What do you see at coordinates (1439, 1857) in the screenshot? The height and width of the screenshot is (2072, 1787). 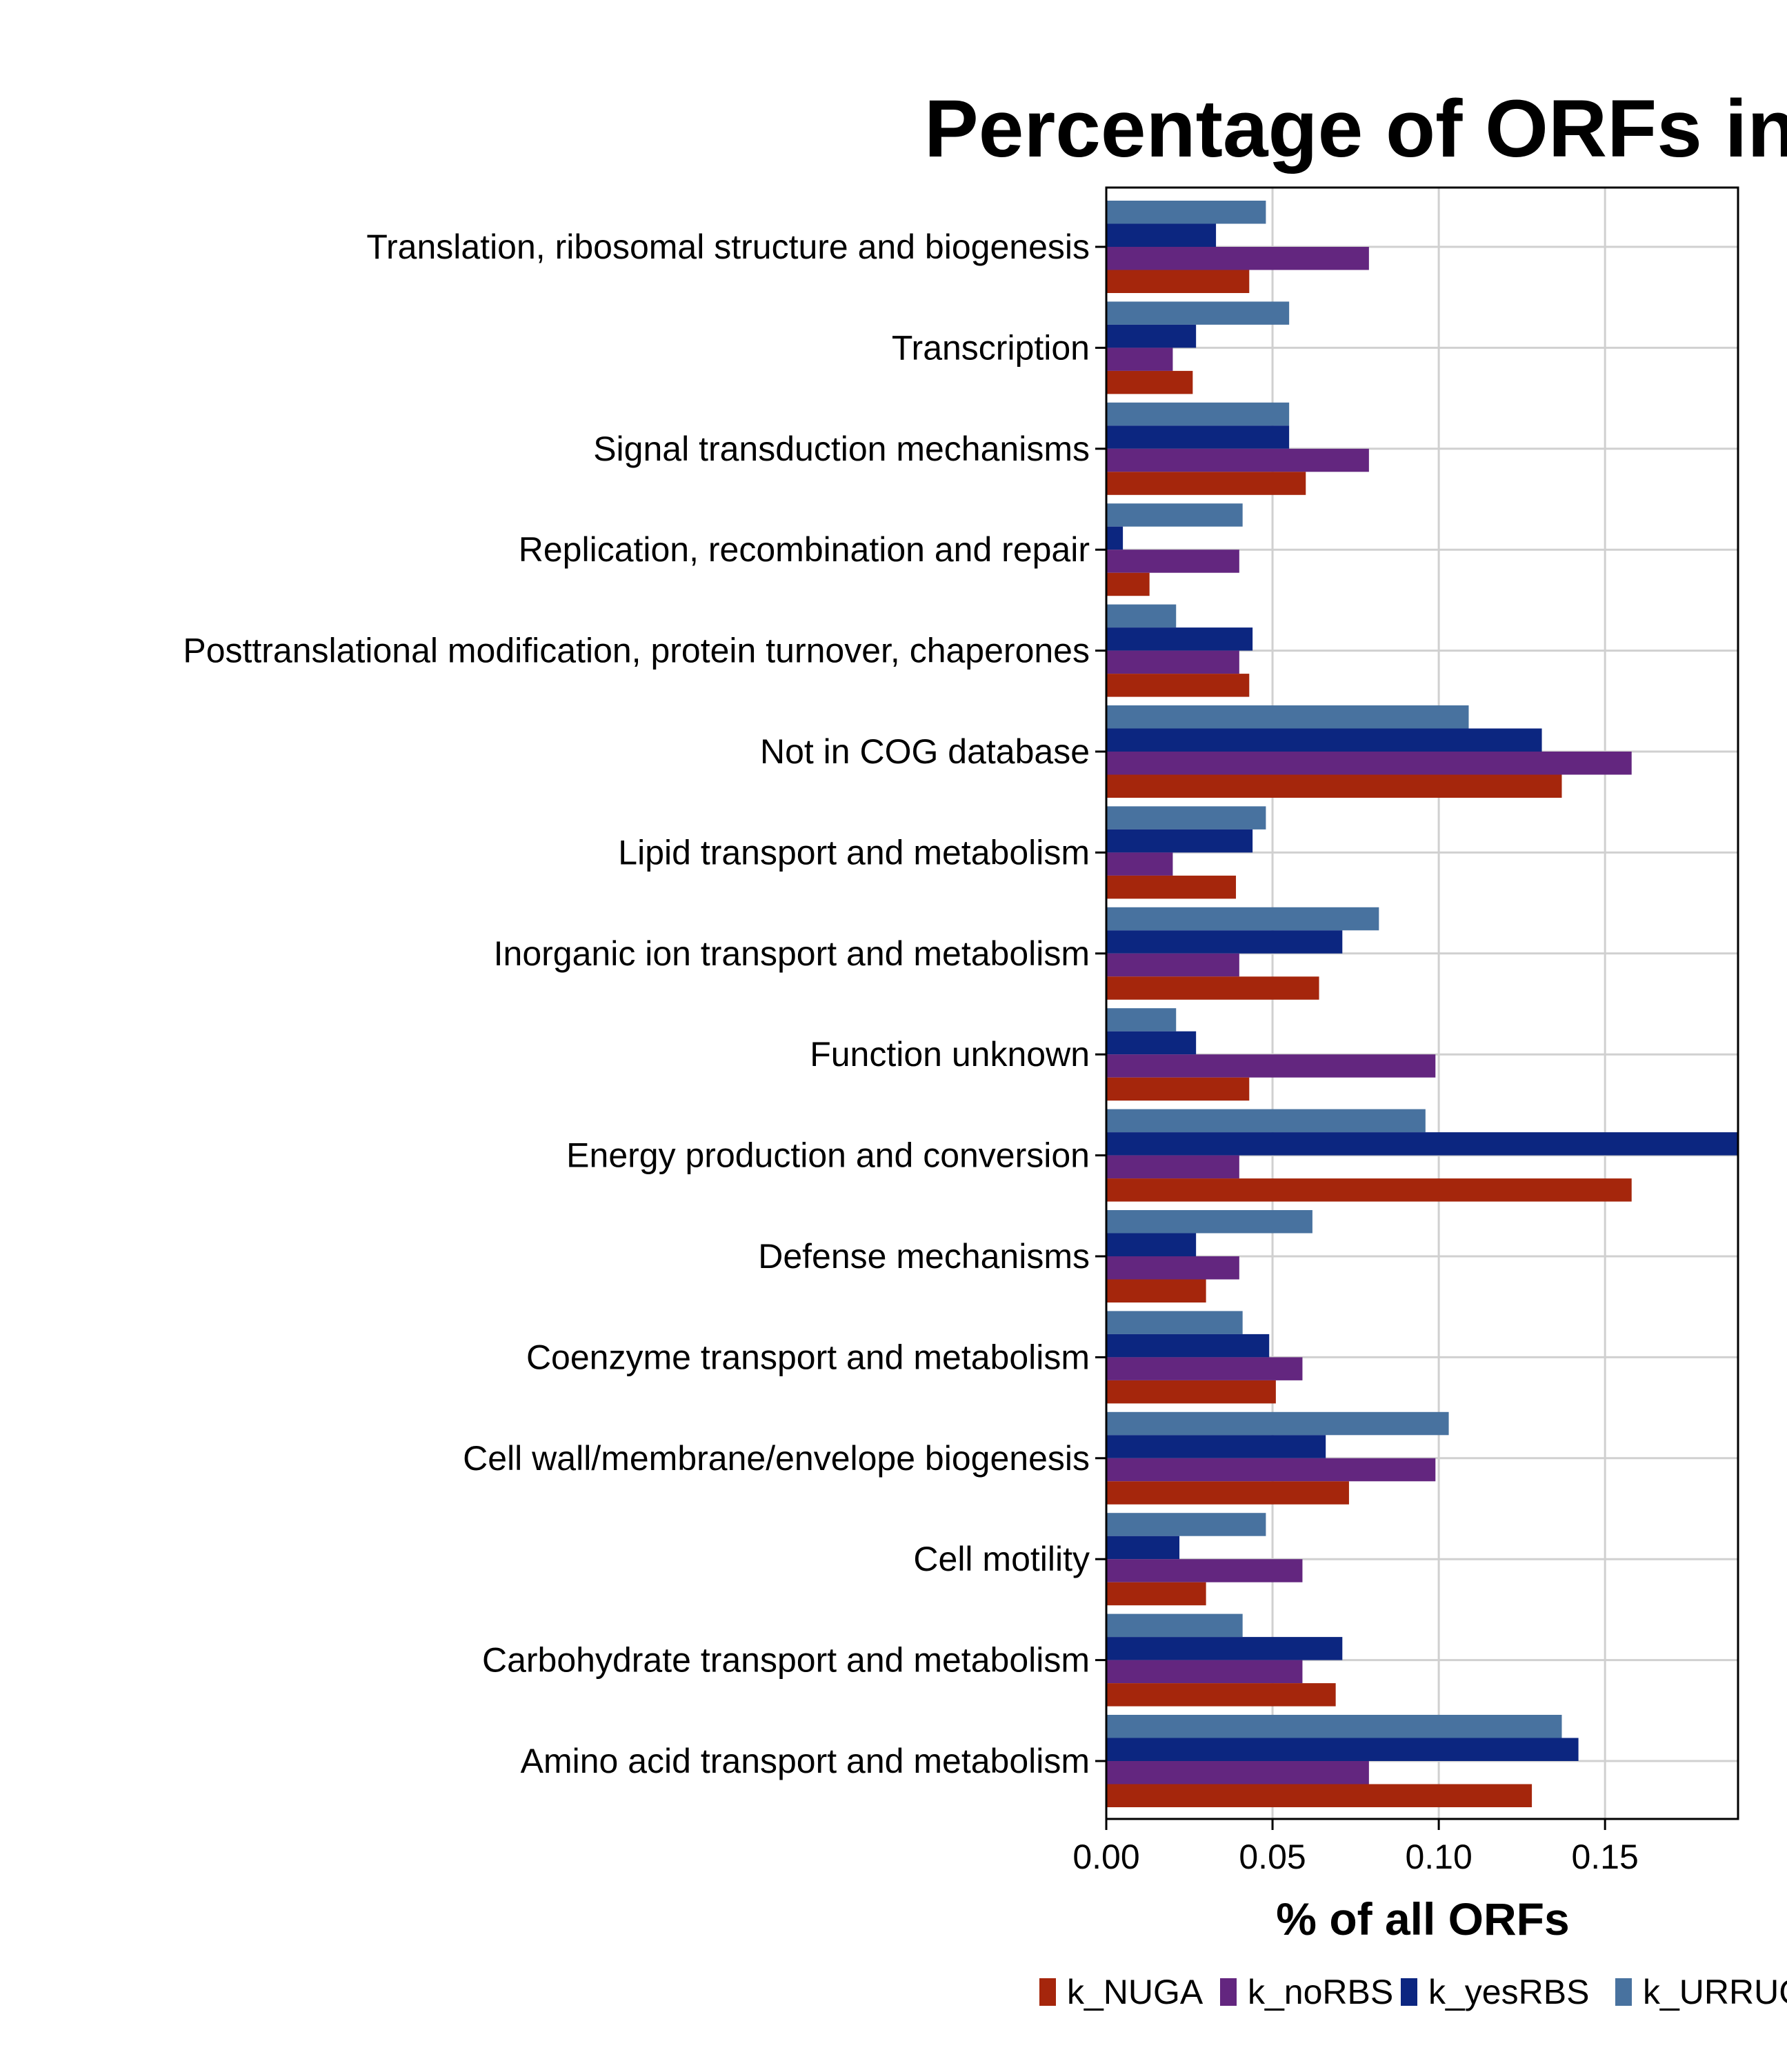 I see `x-tick-label: 0.10` at bounding box center [1439, 1857].